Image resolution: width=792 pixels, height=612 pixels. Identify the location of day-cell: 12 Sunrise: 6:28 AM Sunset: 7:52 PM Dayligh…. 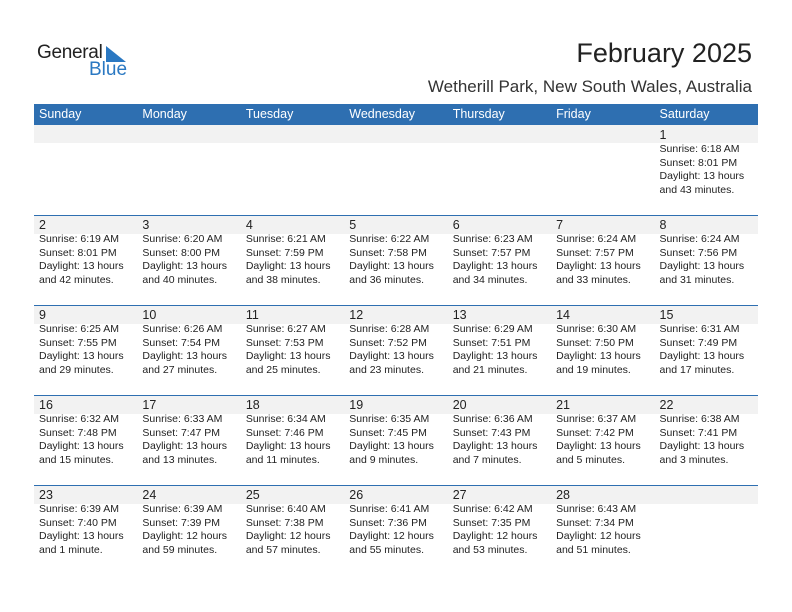
(395, 350).